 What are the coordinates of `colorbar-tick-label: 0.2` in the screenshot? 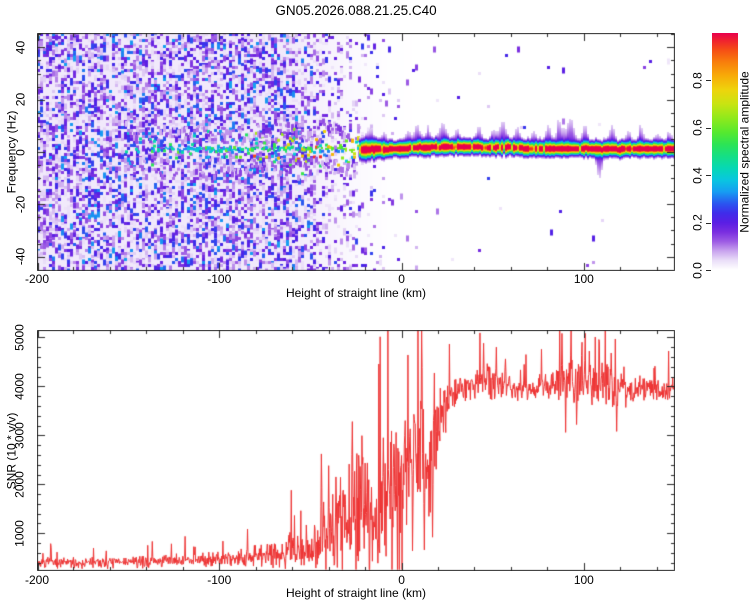 It's located at (697, 222).